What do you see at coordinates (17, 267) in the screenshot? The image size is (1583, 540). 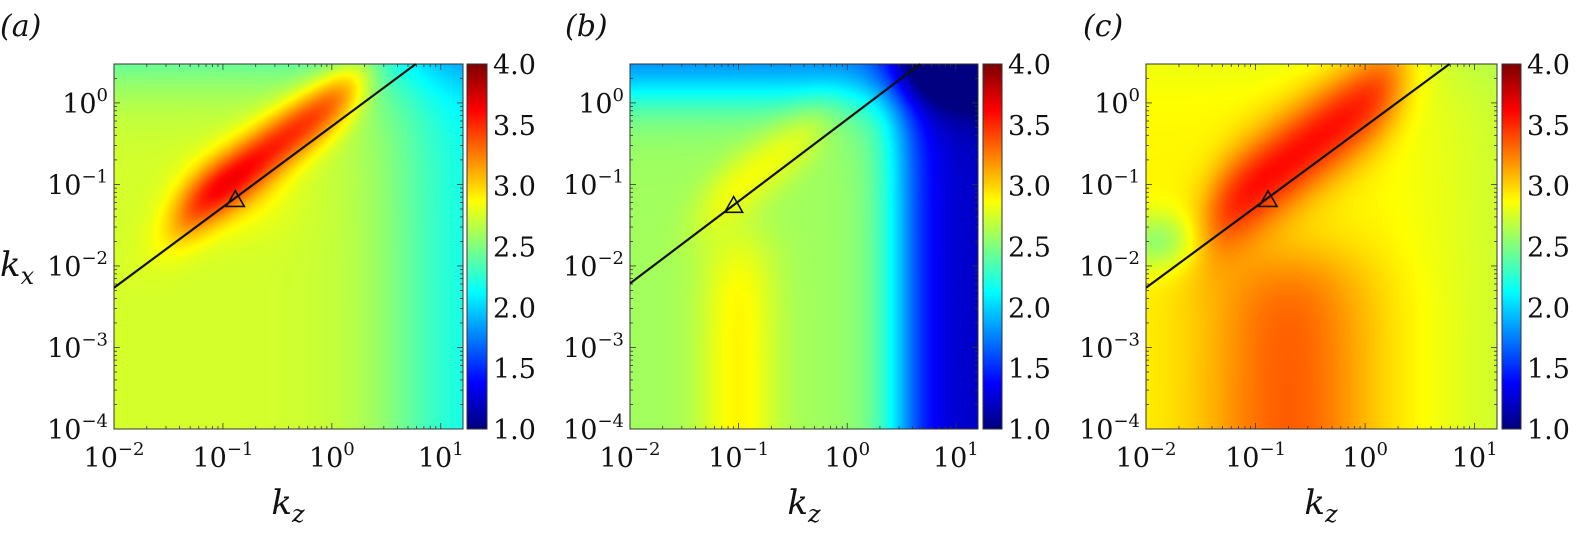 I see `y-axis-label: kx` at bounding box center [17, 267].